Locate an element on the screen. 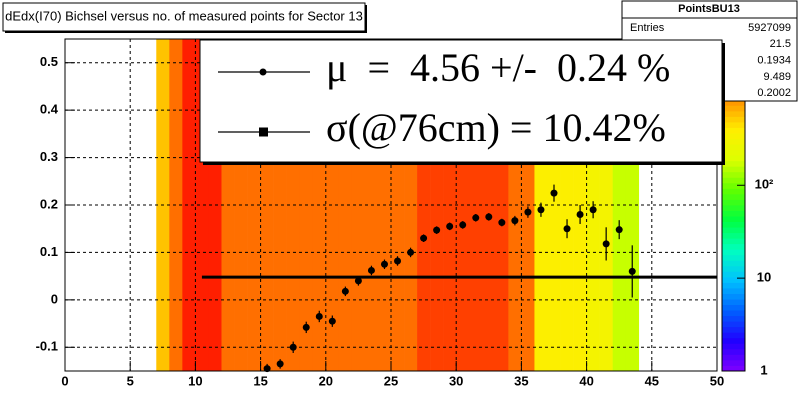 The image size is (799, 412). x-tick-label: 50 is located at coordinates (717, 380).